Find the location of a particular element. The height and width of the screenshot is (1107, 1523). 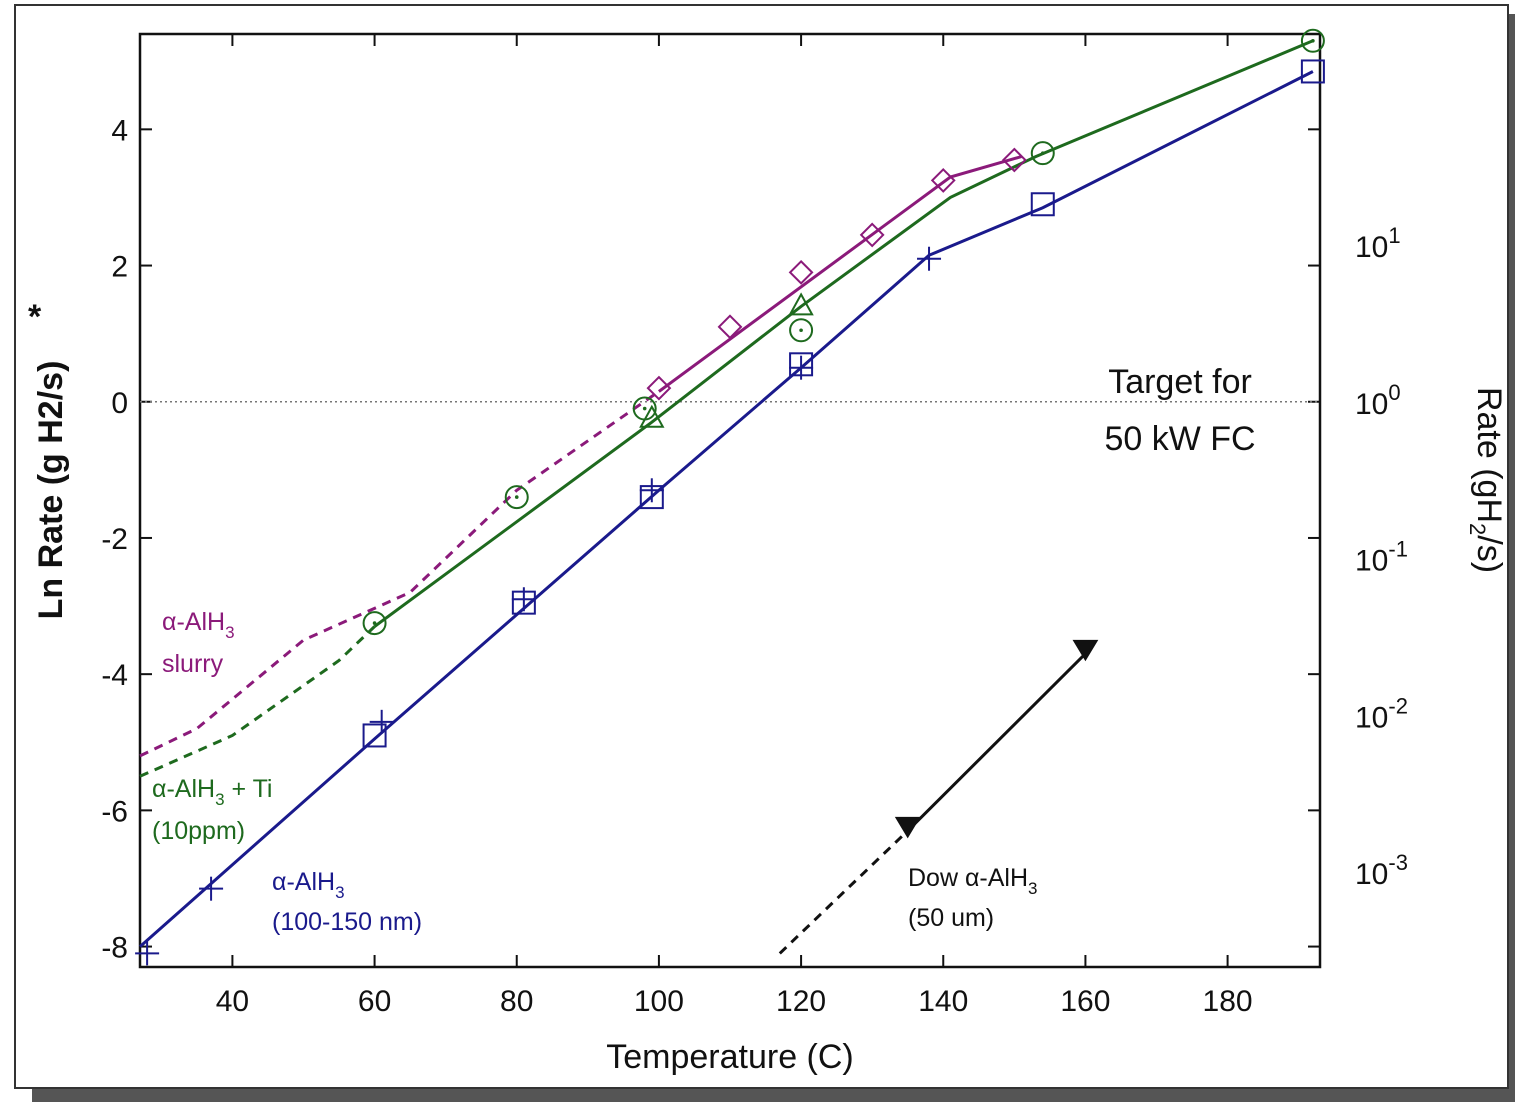

y-tick-label: 0 is located at coordinates (119, 403).